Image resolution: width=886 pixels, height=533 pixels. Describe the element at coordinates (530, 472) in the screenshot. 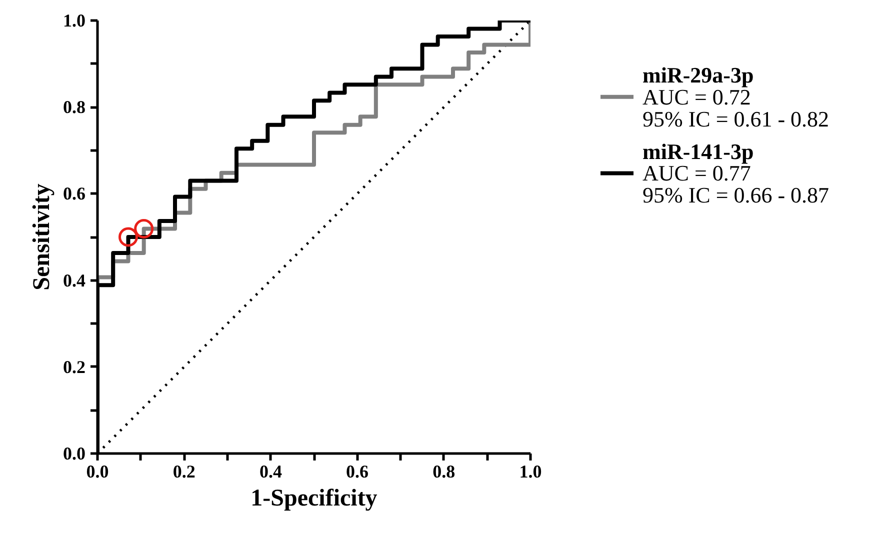

I see `x-tick-label: 1.0` at that location.